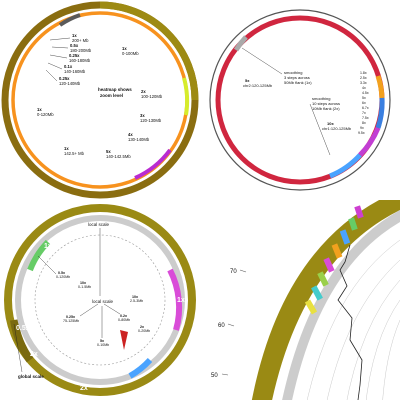 Image resolution: width=400 pixels, height=400 pixels. I want to click on smoothing-1-line3: 50Mb flank (1x), so click(298, 82).